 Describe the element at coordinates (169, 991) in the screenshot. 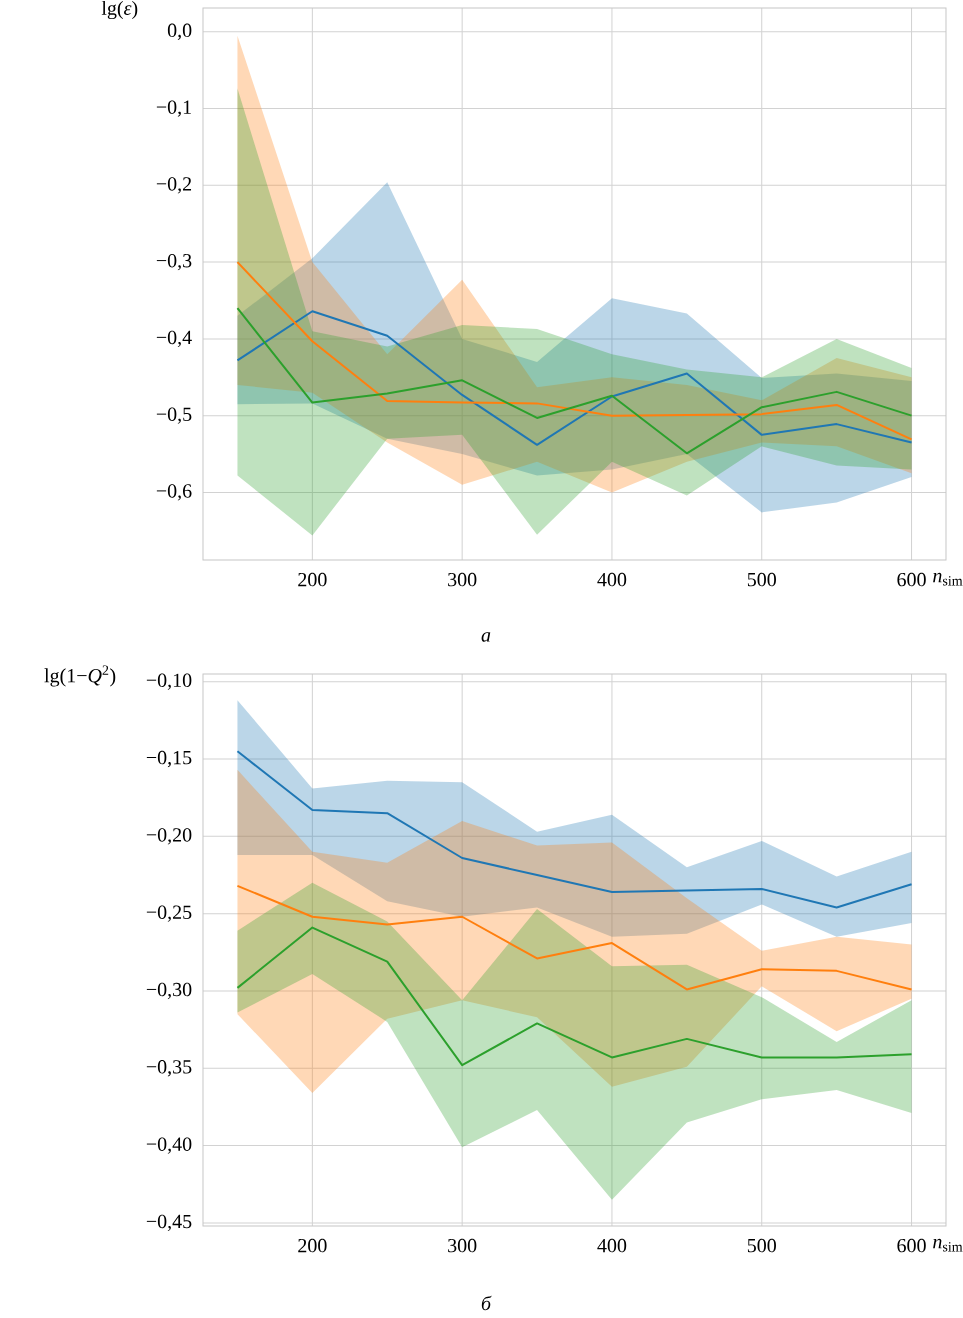

I see `y-tick-label: −0,30` at that location.